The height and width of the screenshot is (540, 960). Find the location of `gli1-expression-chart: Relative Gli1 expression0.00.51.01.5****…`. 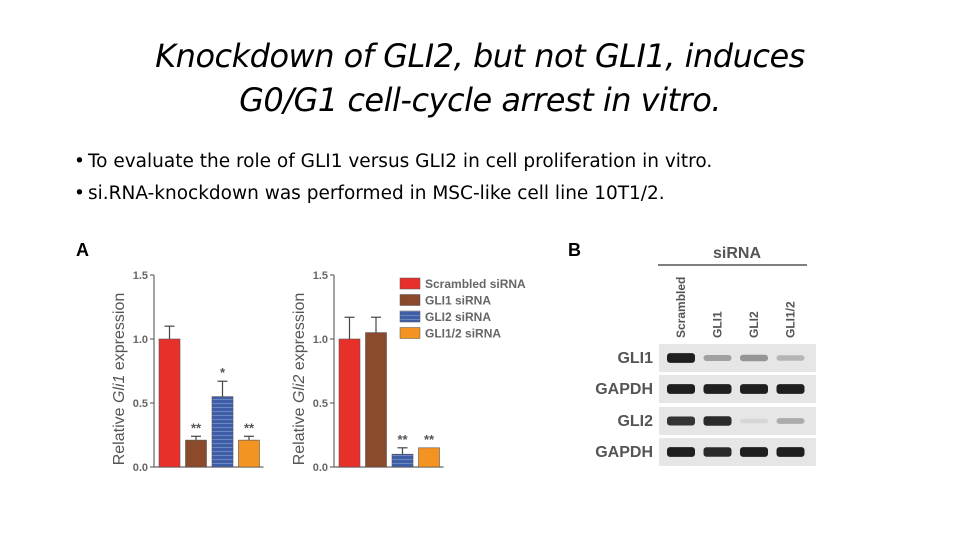

gli1-expression-chart: Relative Gli1 expression0.00.51.01.5****… is located at coordinates (187, 372).